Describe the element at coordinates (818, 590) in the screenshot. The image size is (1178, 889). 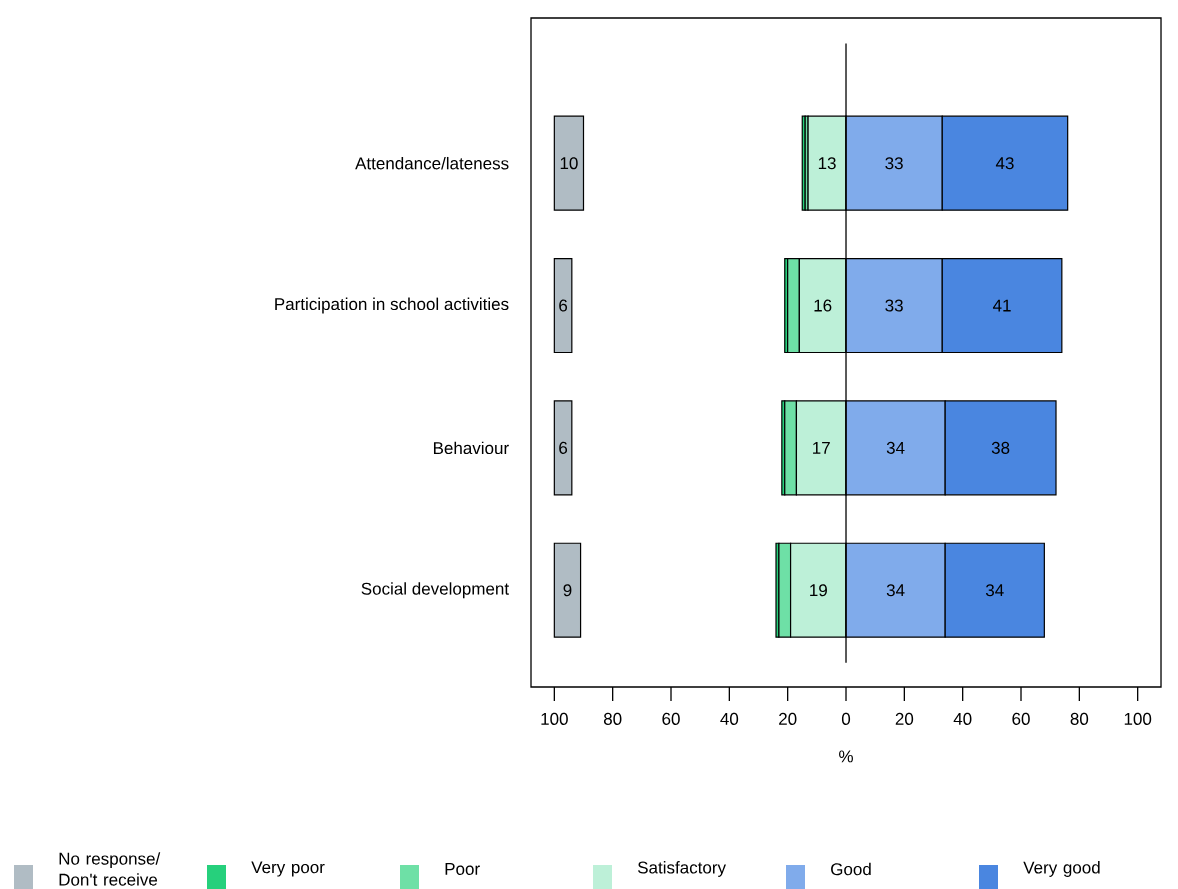
I see `data-label: 19` at that location.